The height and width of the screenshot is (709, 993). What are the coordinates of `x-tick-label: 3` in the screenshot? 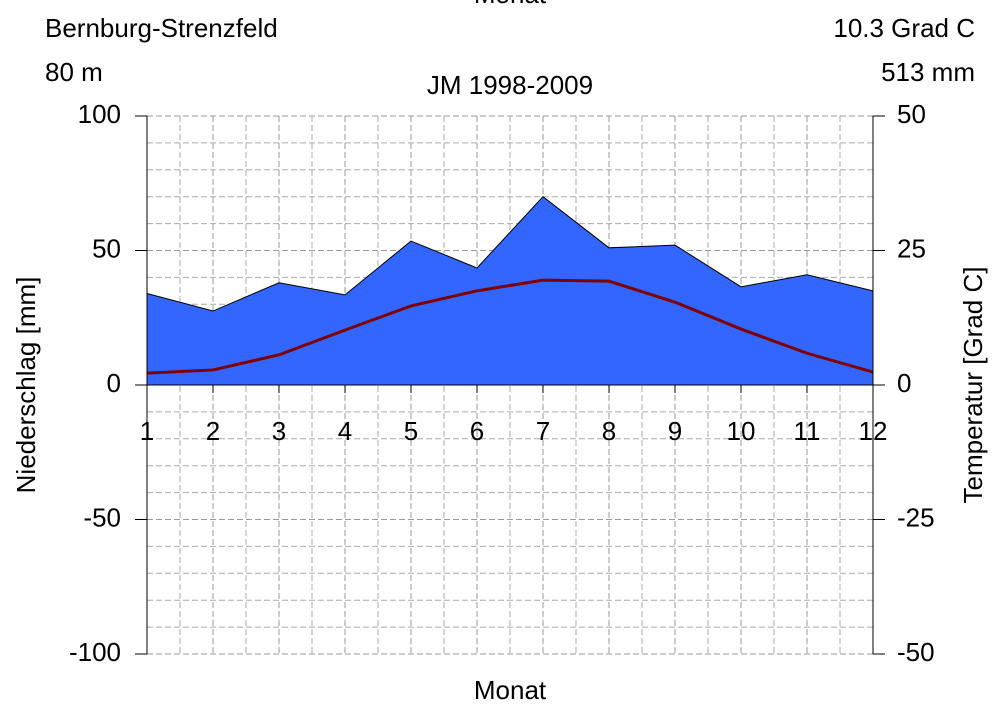 It's located at (279, 431).